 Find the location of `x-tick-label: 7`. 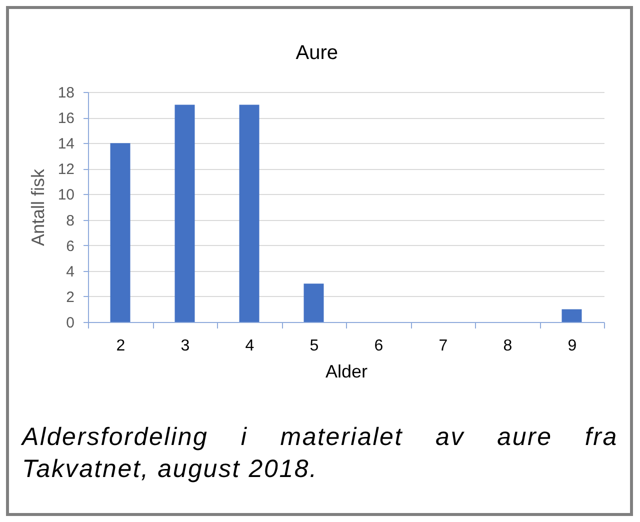

x-tick-label: 7 is located at coordinates (443, 346).